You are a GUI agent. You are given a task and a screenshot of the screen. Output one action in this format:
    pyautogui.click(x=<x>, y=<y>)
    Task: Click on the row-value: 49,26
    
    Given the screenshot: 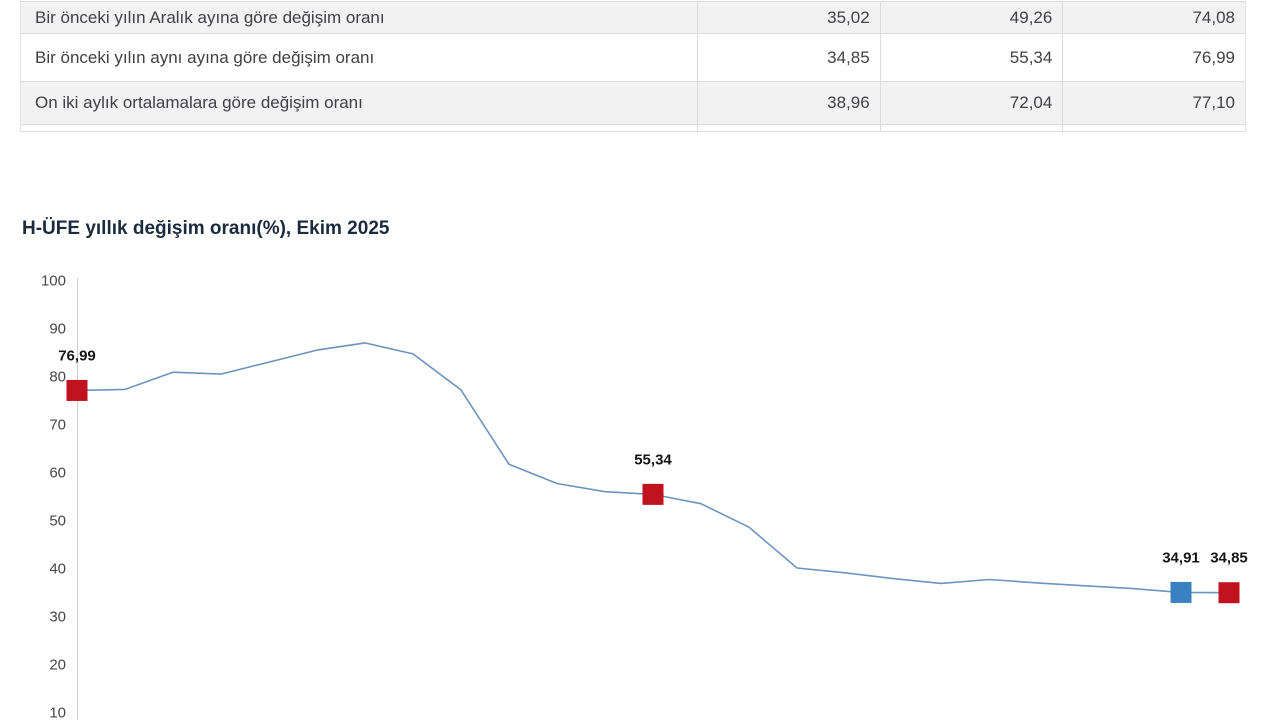 What is the action you would take?
    pyautogui.click(x=971, y=17)
    